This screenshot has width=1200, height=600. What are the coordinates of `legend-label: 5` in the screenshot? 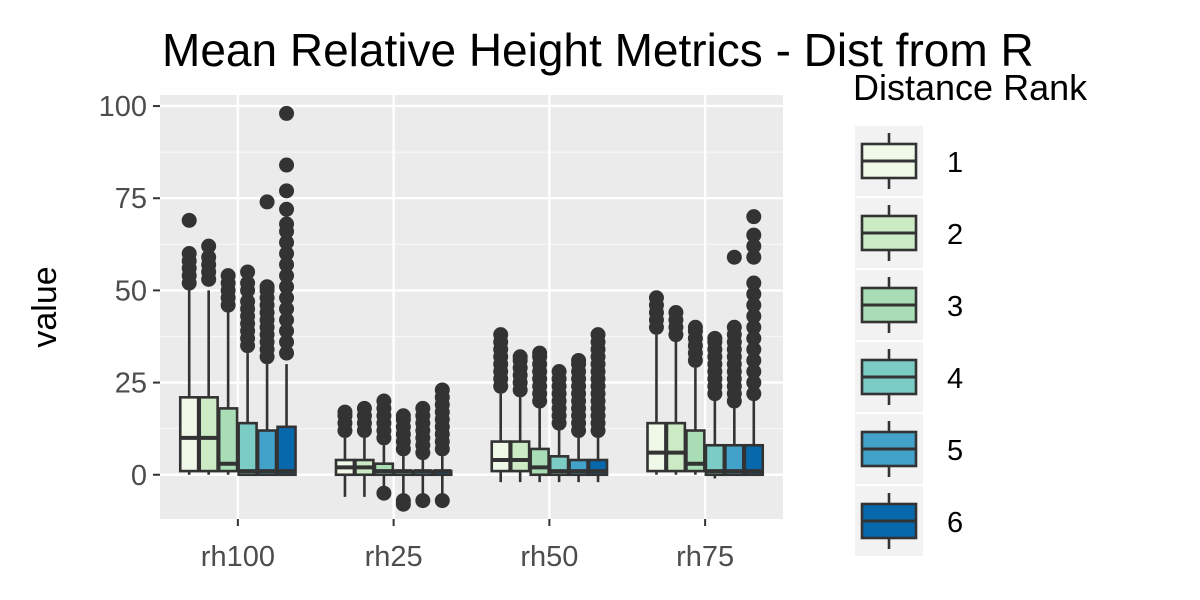 It's located at (955, 451).